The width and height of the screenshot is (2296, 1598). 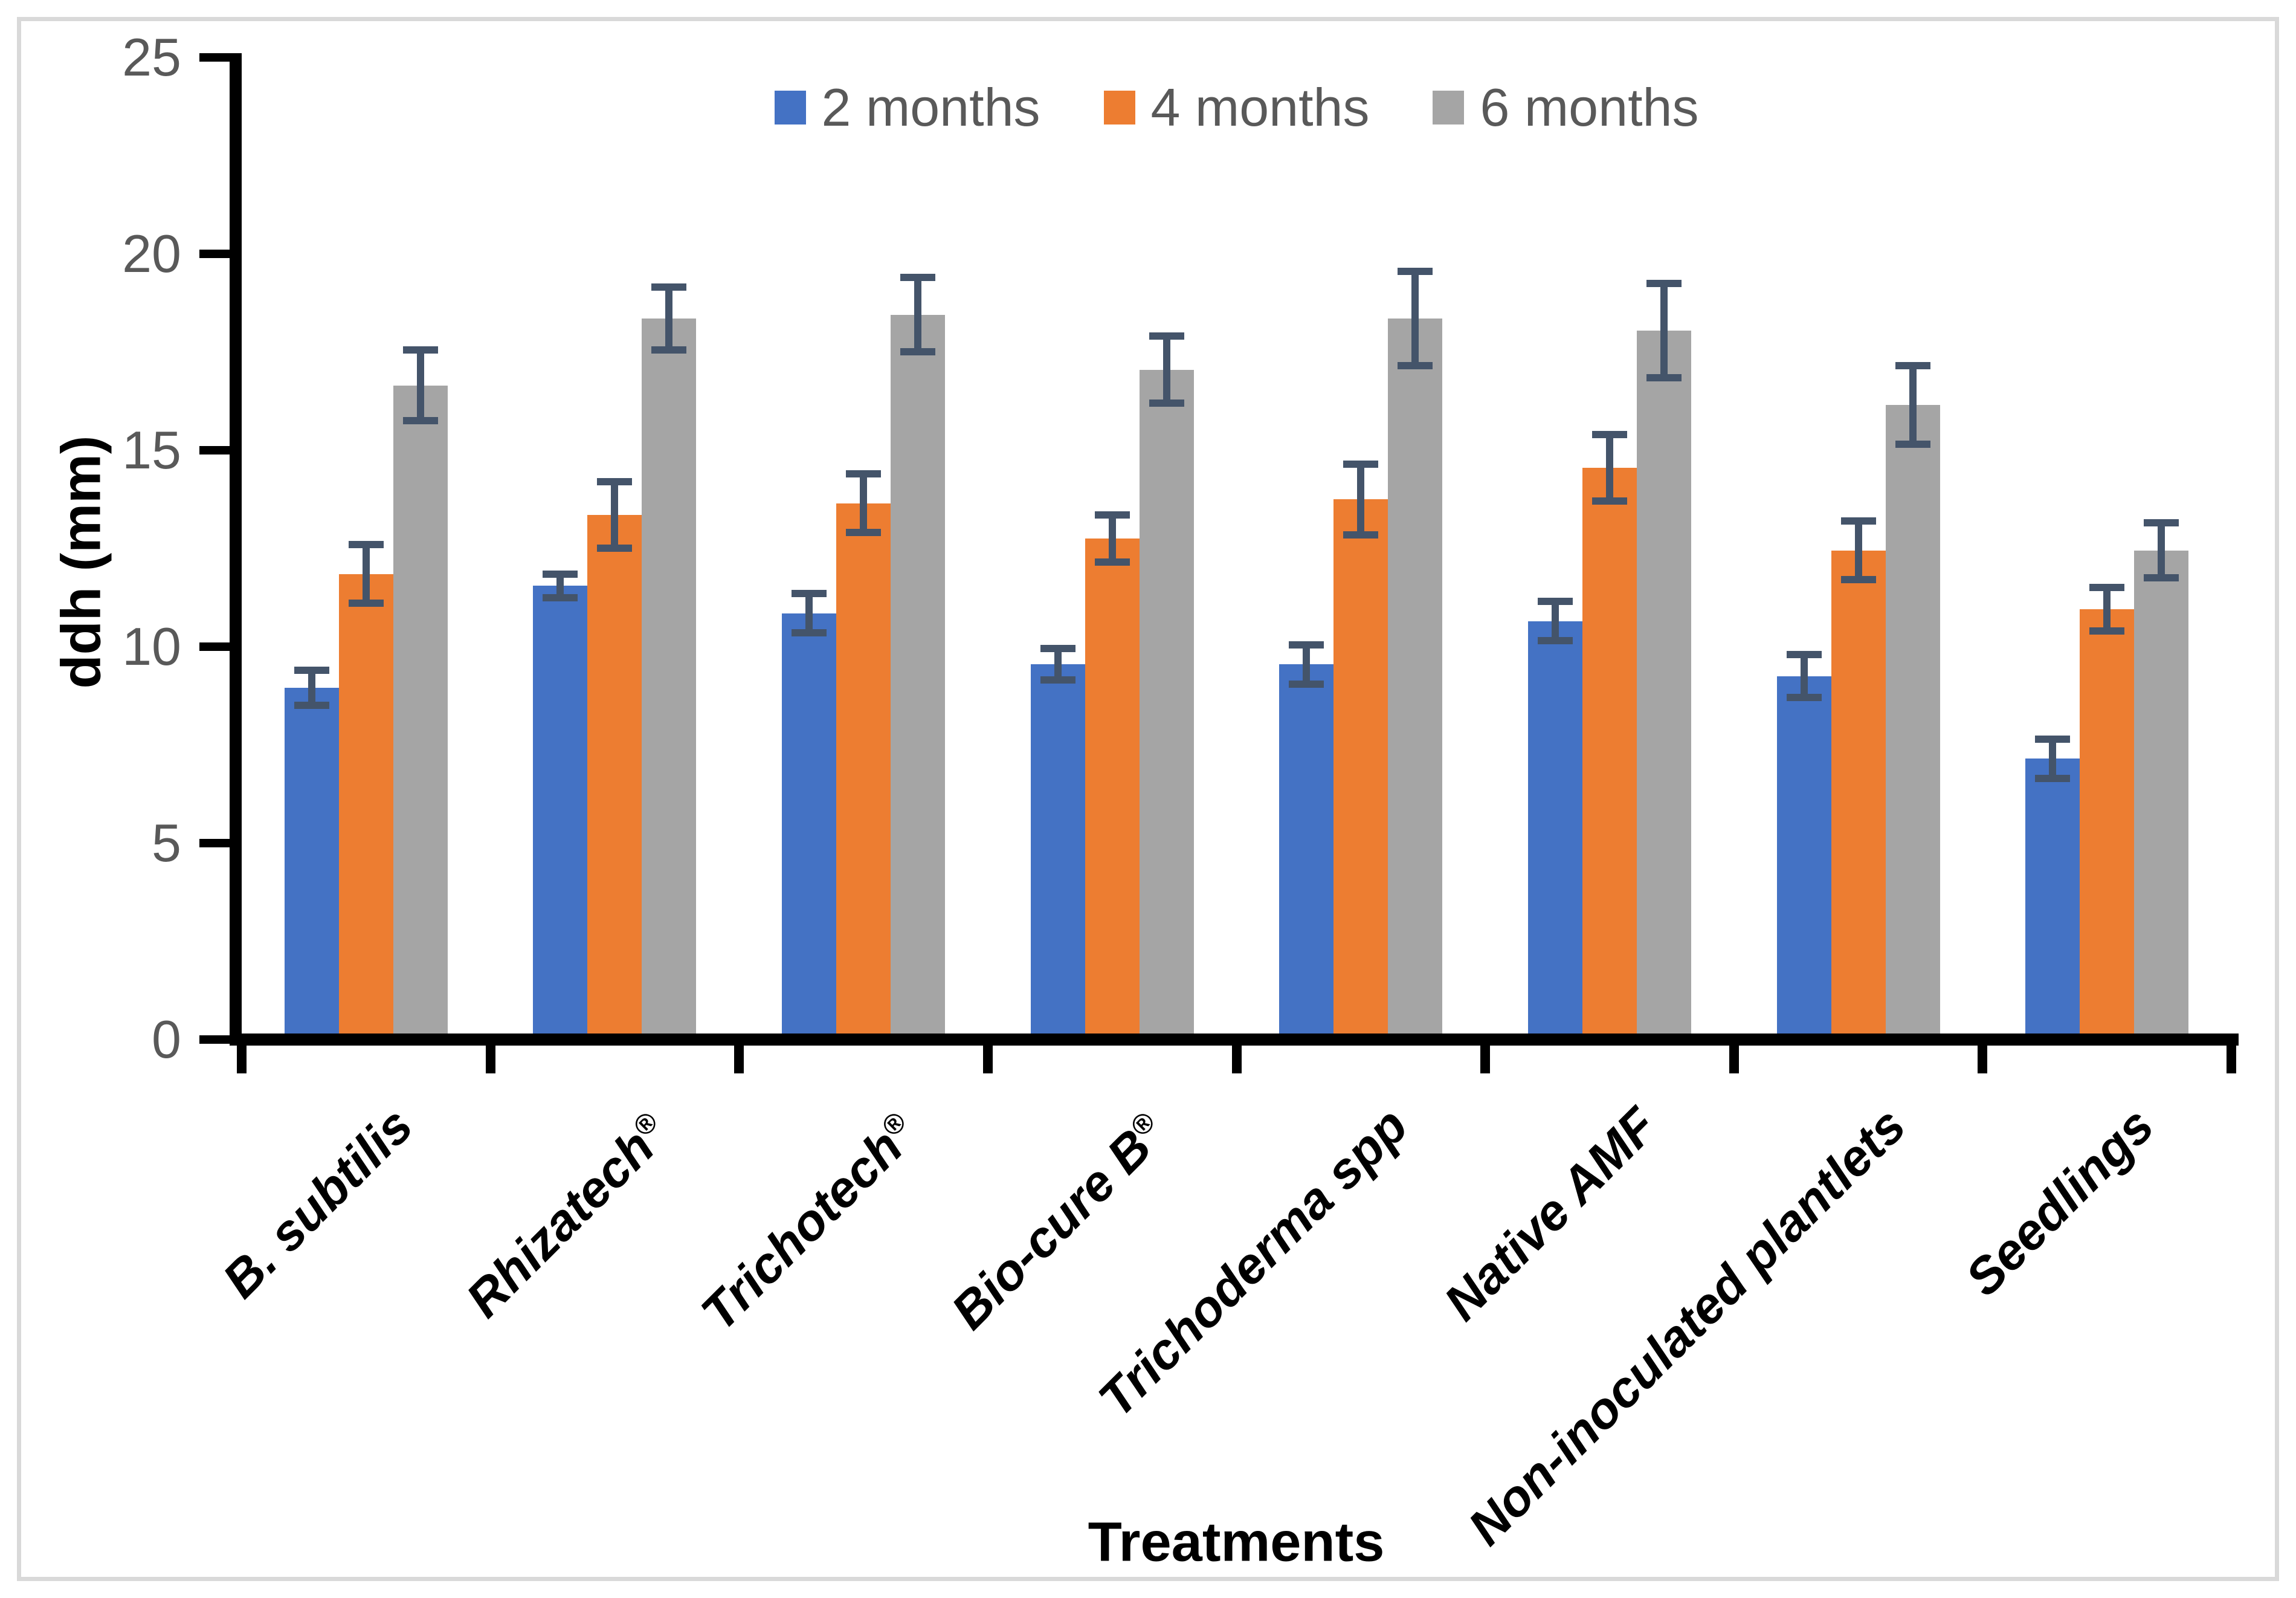 I want to click on category-label: B. subtilis, so click(x=317, y=1202).